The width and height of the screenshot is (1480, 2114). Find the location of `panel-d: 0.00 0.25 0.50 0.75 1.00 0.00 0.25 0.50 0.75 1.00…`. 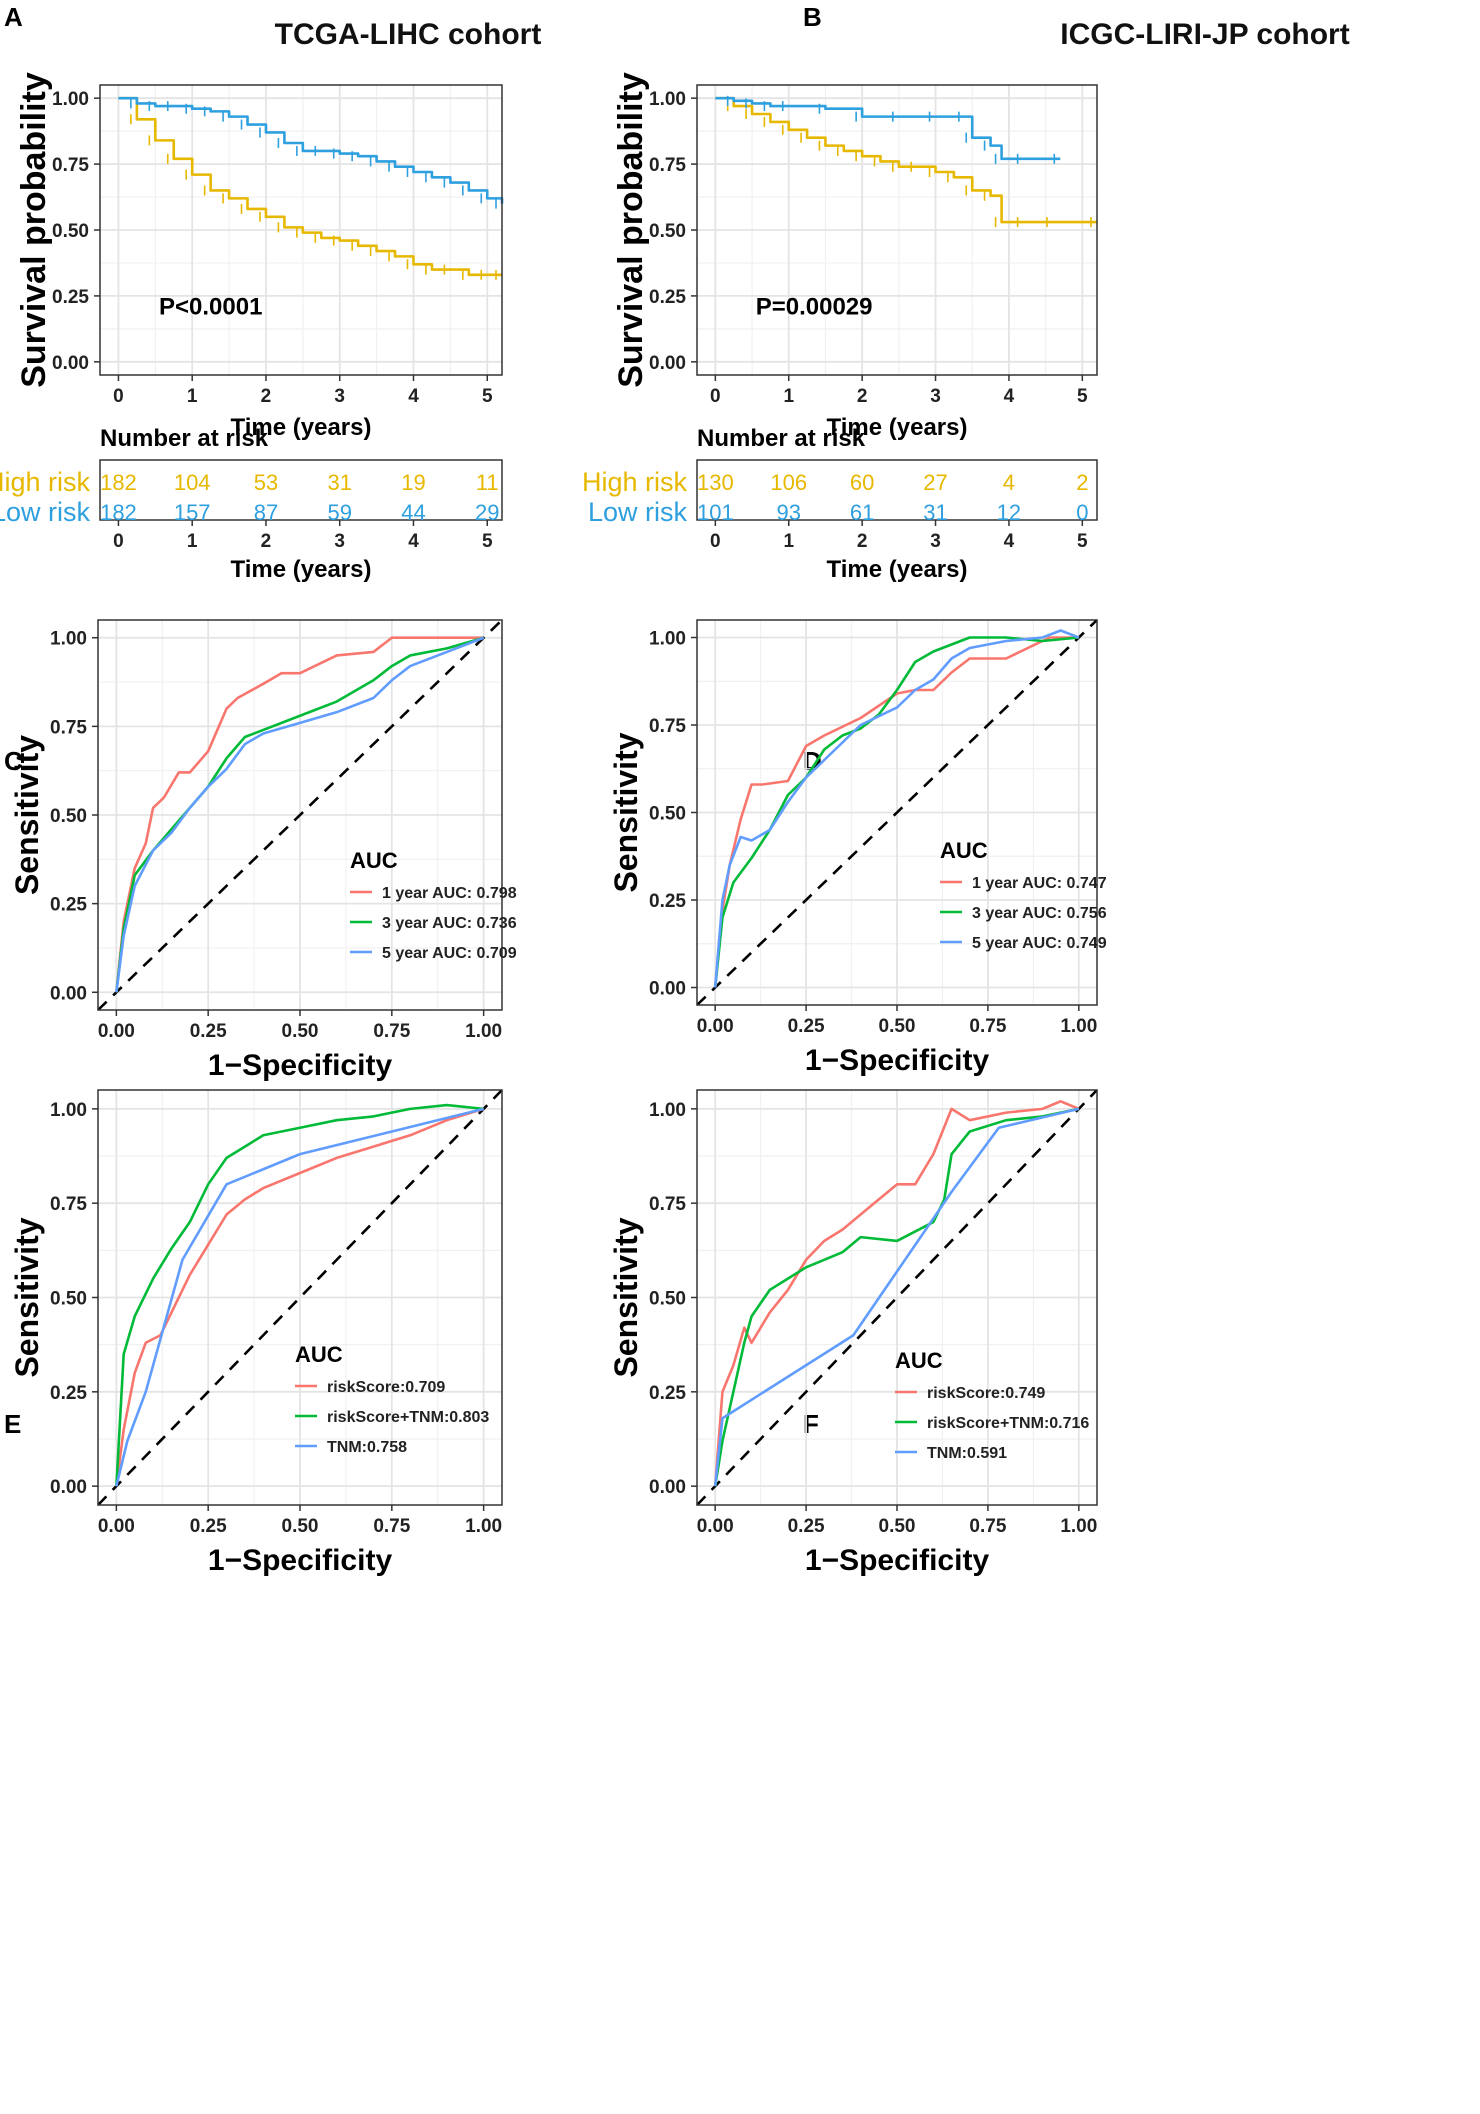

panel-d: 0.00 0.25 0.50 0.75 1.00 0.00 0.25 0.50 0.75 1.00… is located at coordinates (857, 848).